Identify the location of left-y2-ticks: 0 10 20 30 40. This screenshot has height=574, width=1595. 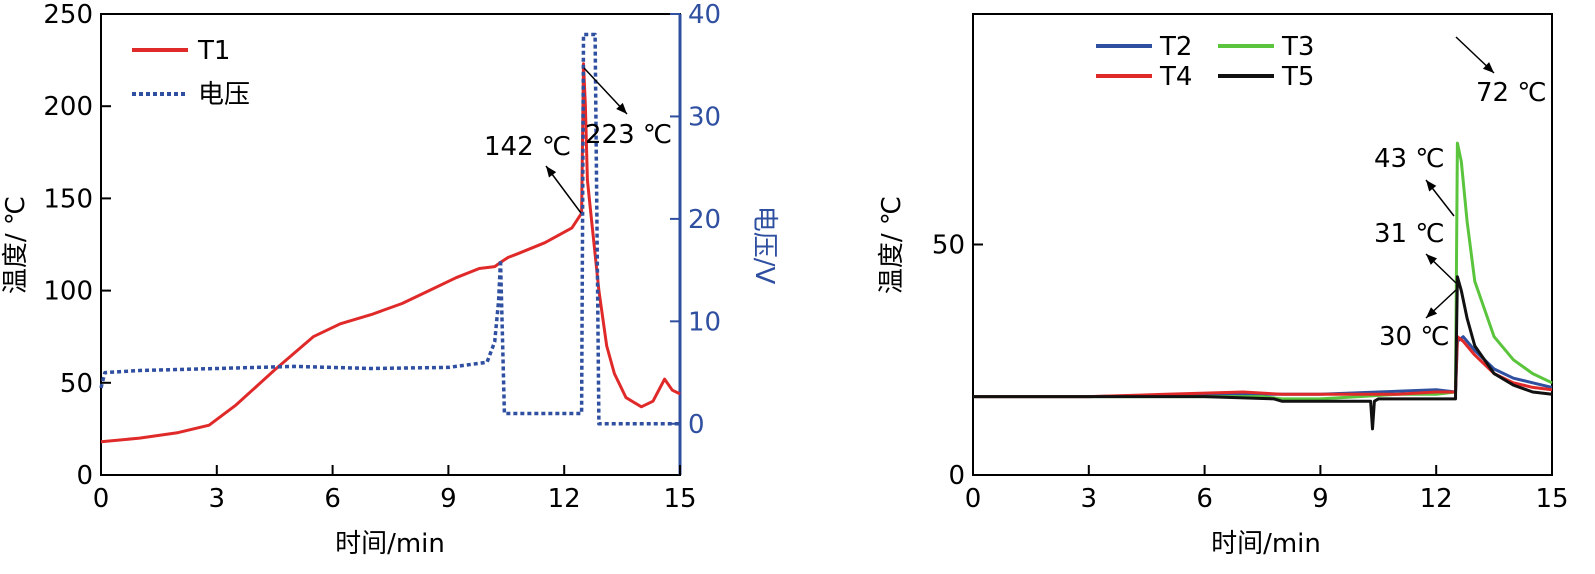
(695, 220).